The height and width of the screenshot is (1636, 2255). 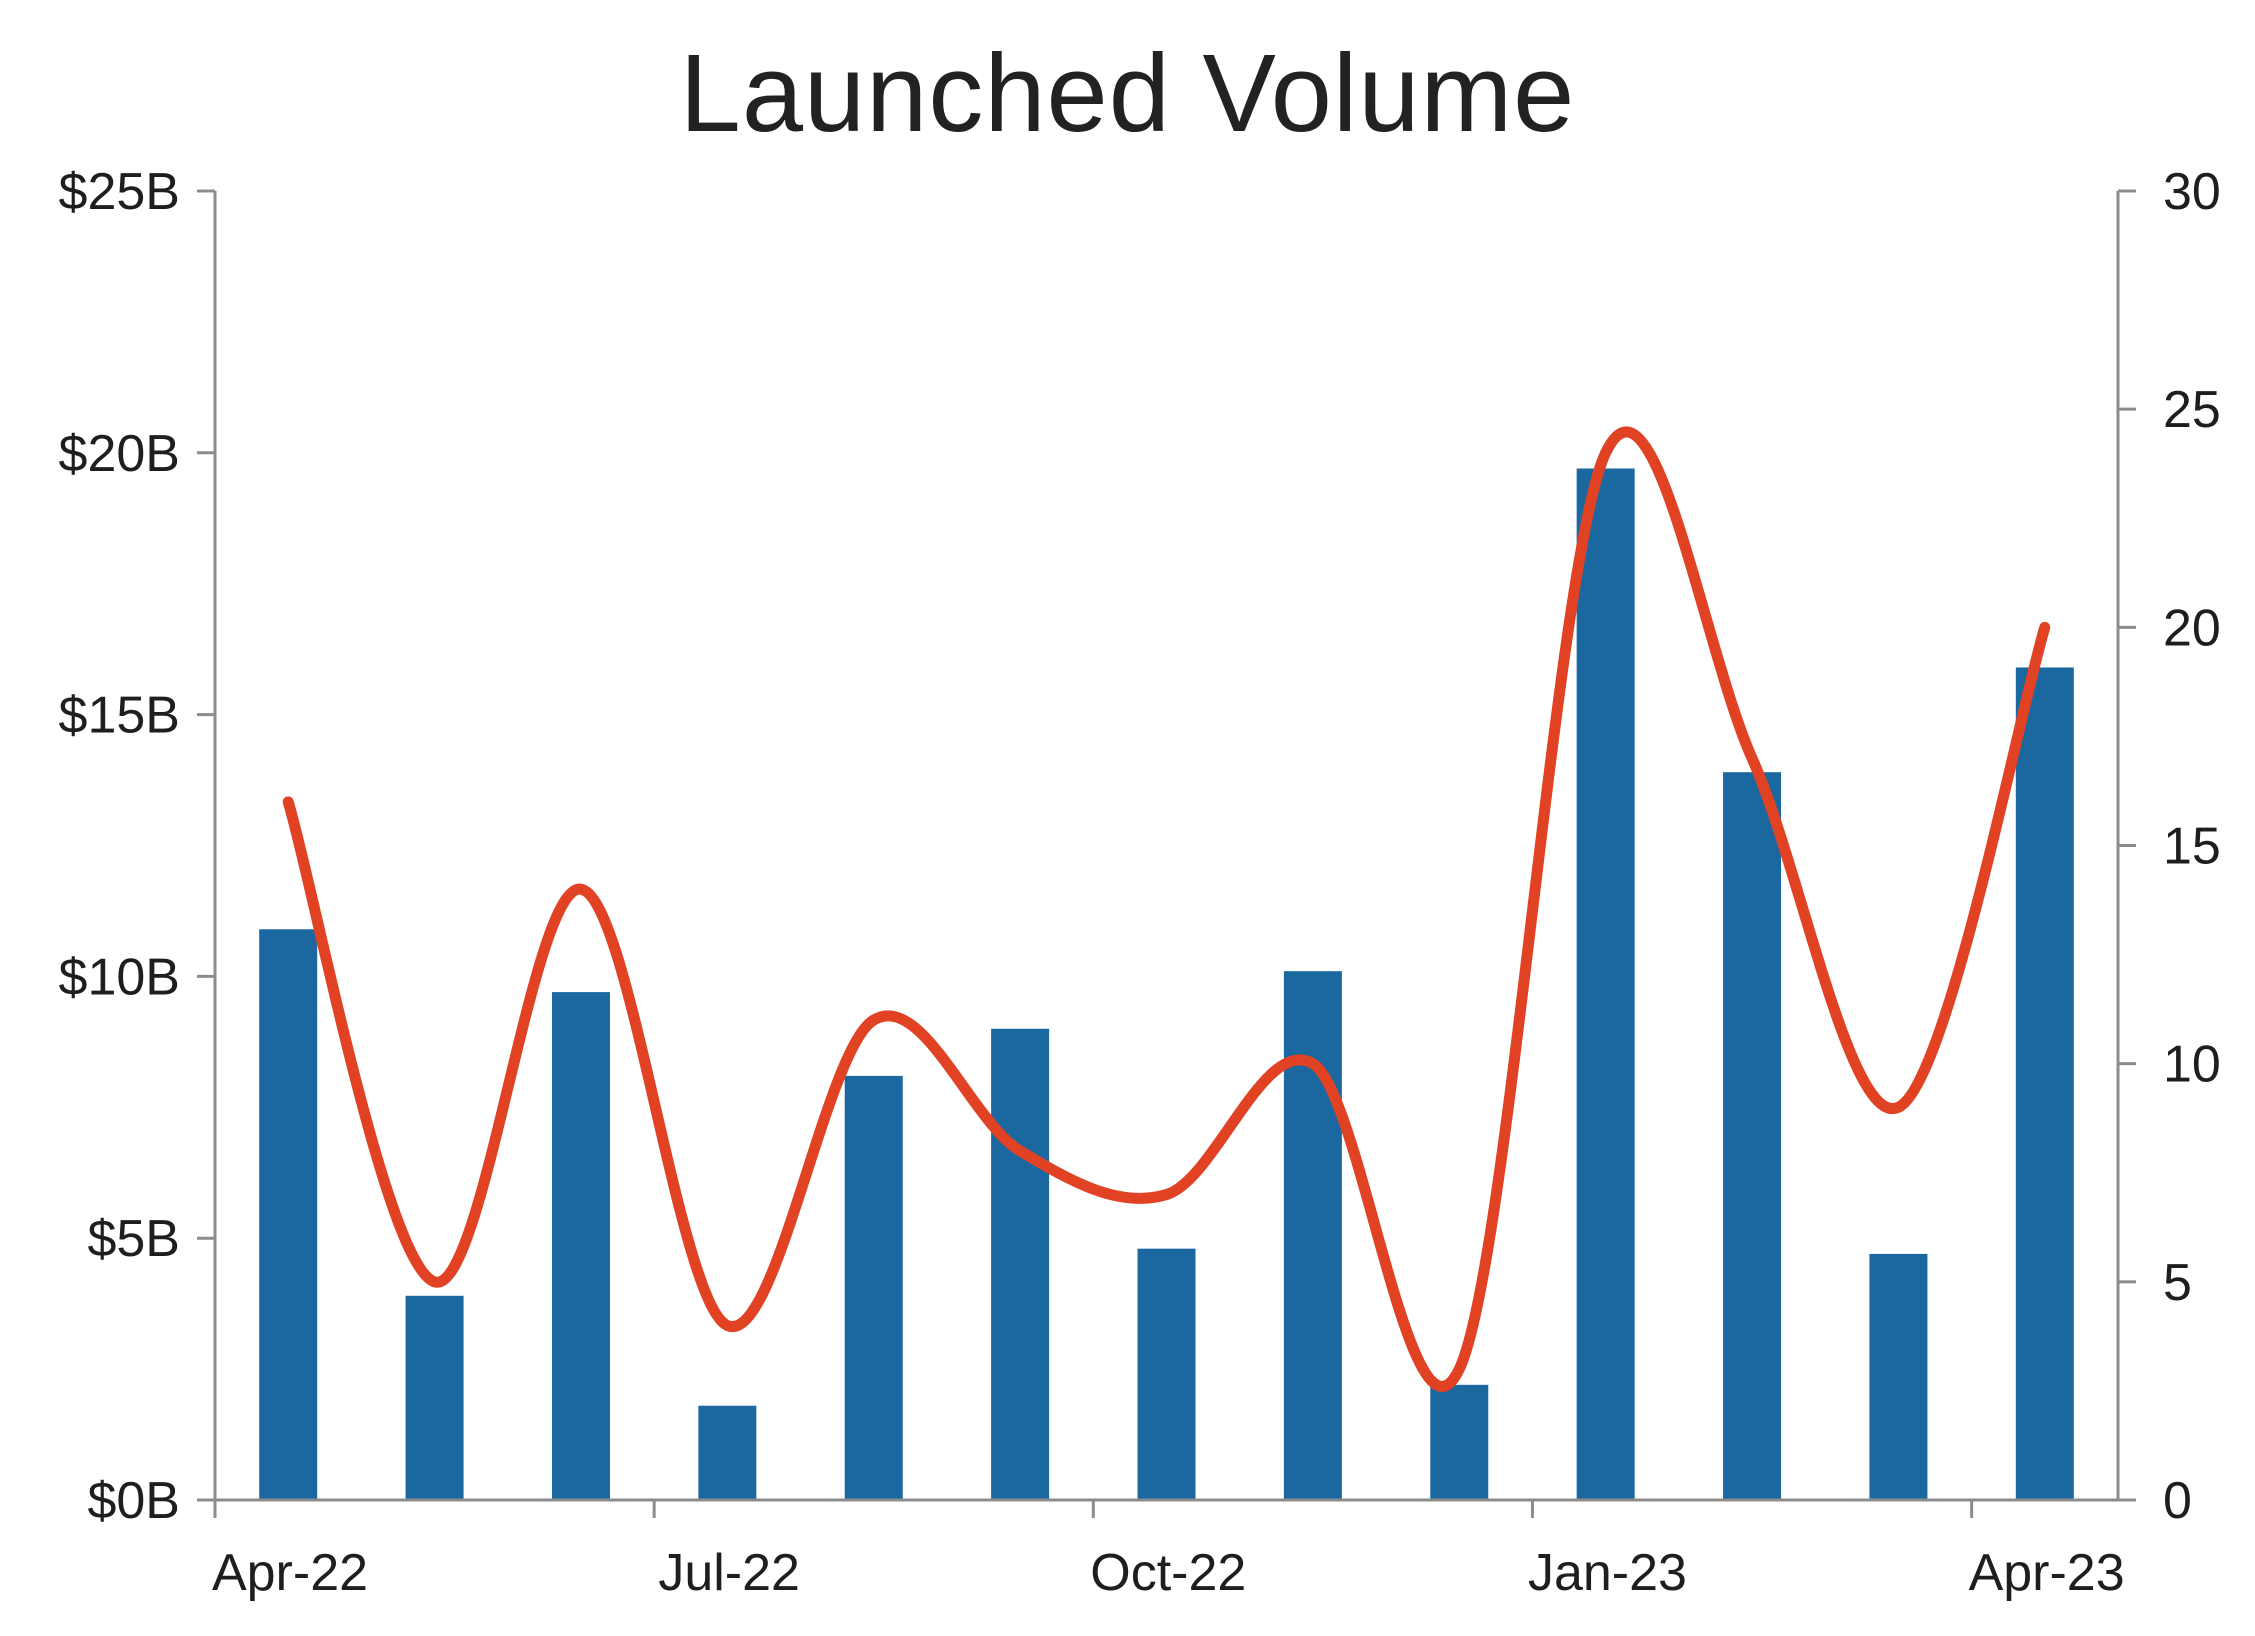 What do you see at coordinates (1127, 93) in the screenshot?
I see `chart-title: Launched Volume` at bounding box center [1127, 93].